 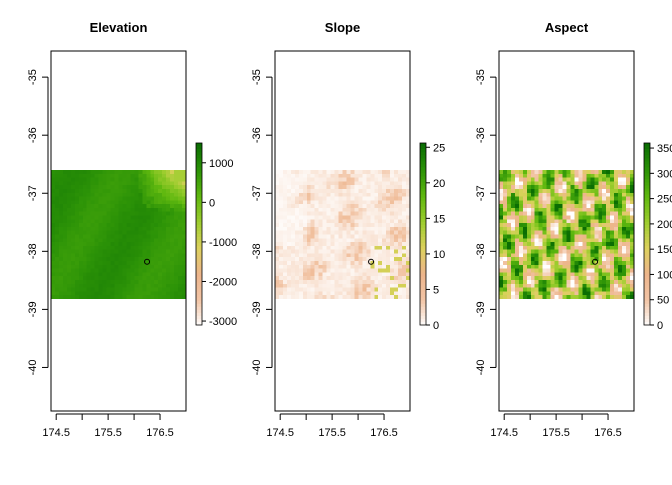 What do you see at coordinates (38, 222) in the screenshot?
I see `y-axis: -35-36-37-38-39-40` at bounding box center [38, 222].